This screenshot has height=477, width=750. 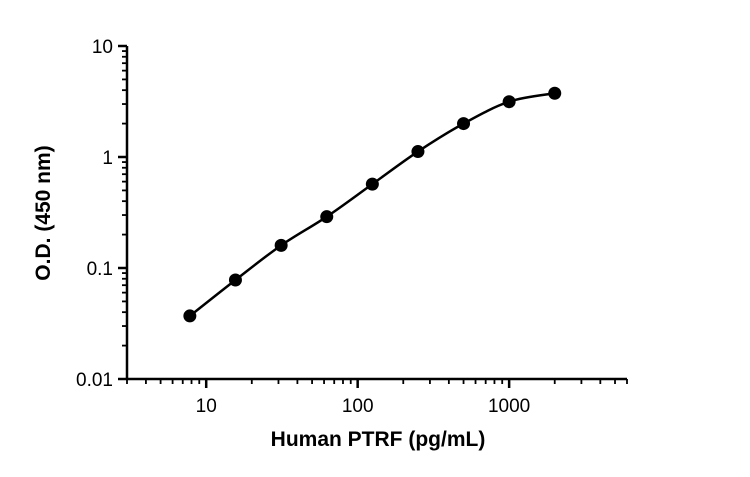 I want to click on x-tick-label: 10, so click(x=206, y=406).